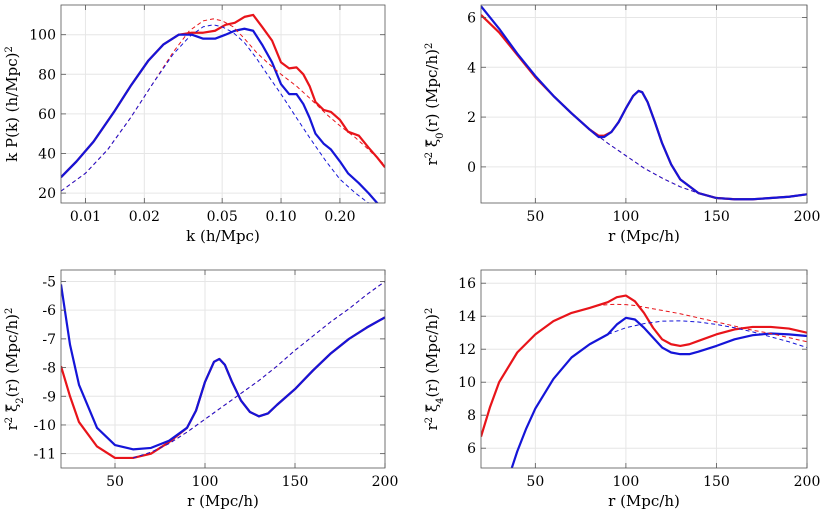 Image resolution: width=830 pixels, height=517 pixels. What do you see at coordinates (434, 369) in the screenshot?
I see `y-axis-label: r2 ξ̃4(r) (Mpc/h)2` at bounding box center [434, 369].